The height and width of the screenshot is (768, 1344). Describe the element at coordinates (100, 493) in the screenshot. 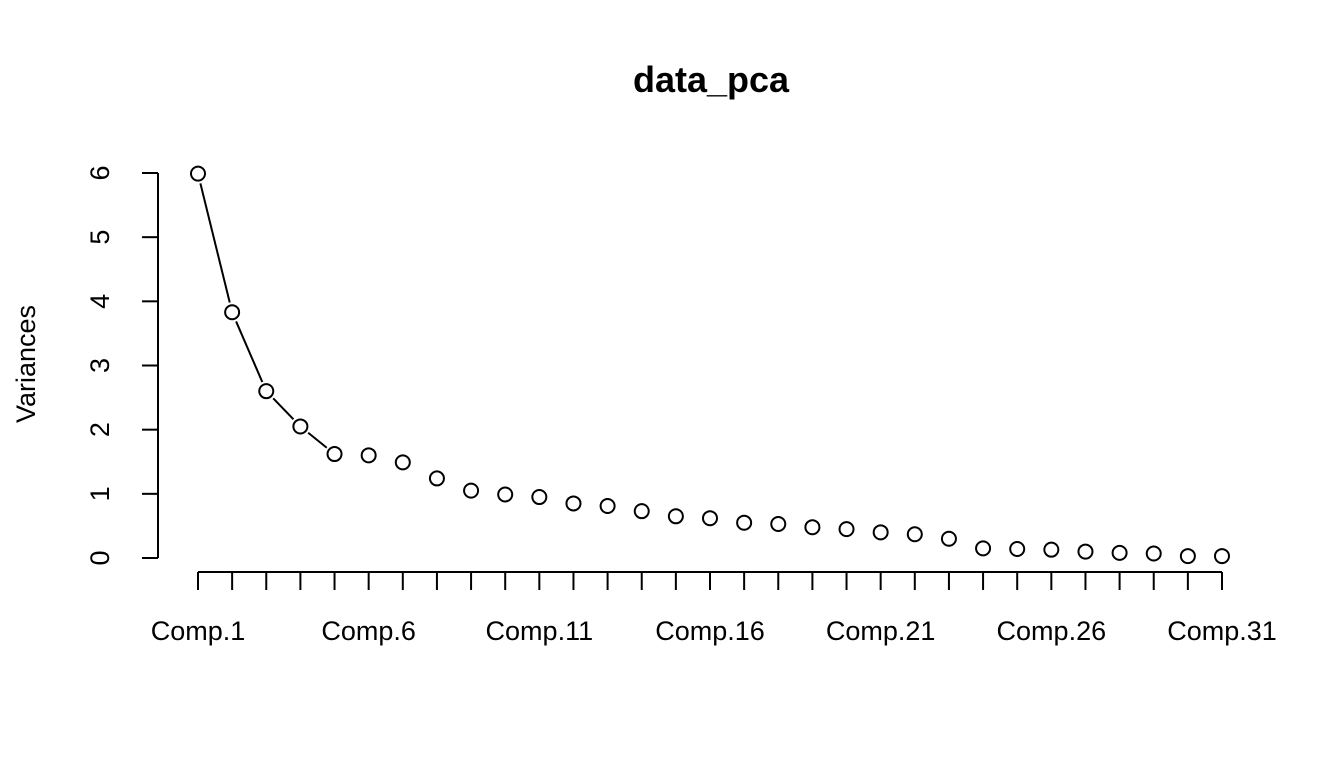

I see `y-tick-label: 1` at that location.